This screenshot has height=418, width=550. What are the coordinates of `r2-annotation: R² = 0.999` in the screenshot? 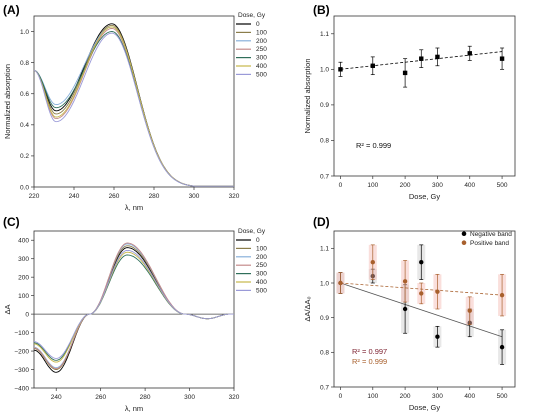 It's located at (369, 361).